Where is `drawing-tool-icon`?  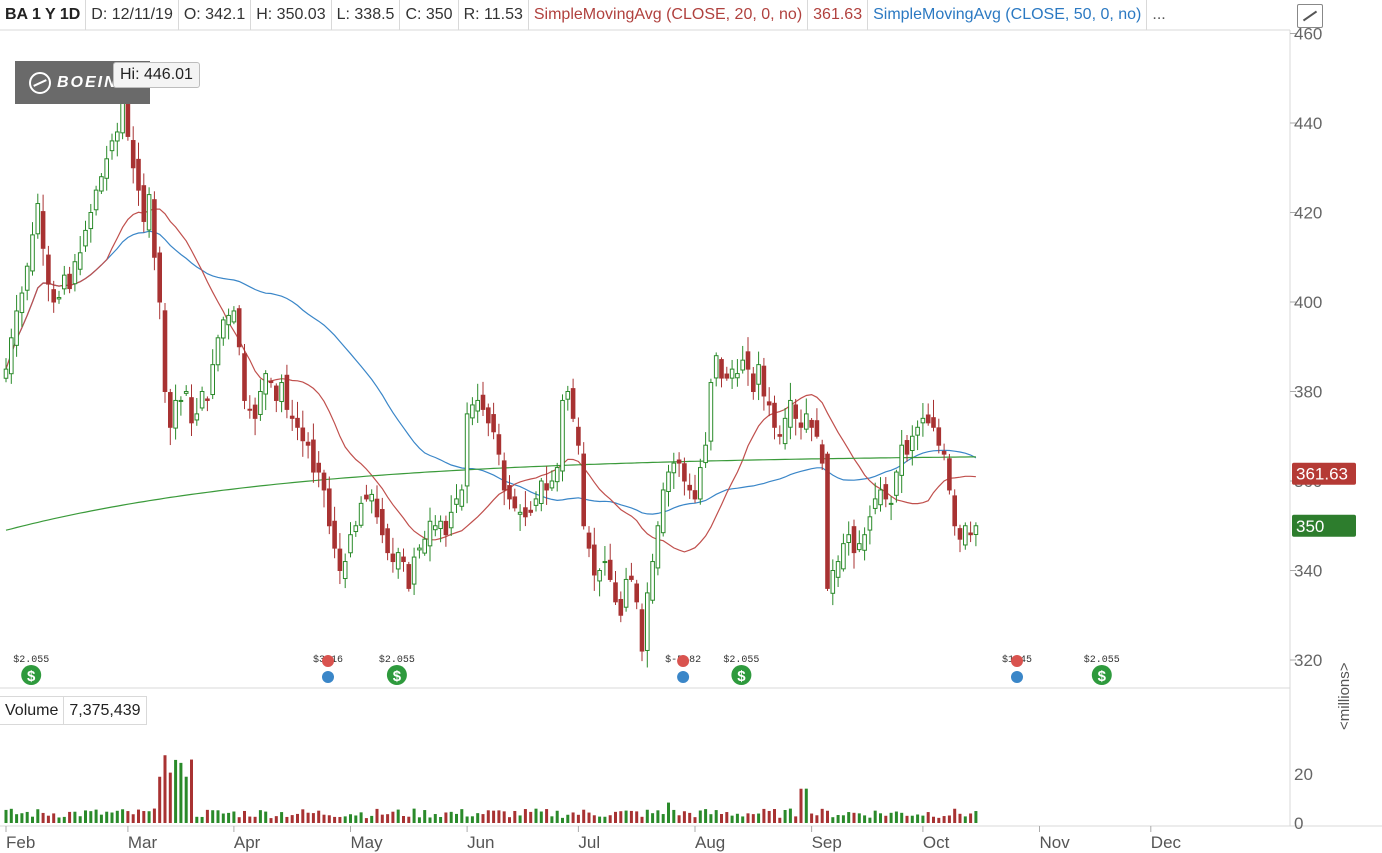 drawing-tool-icon is located at coordinates (1310, 16).